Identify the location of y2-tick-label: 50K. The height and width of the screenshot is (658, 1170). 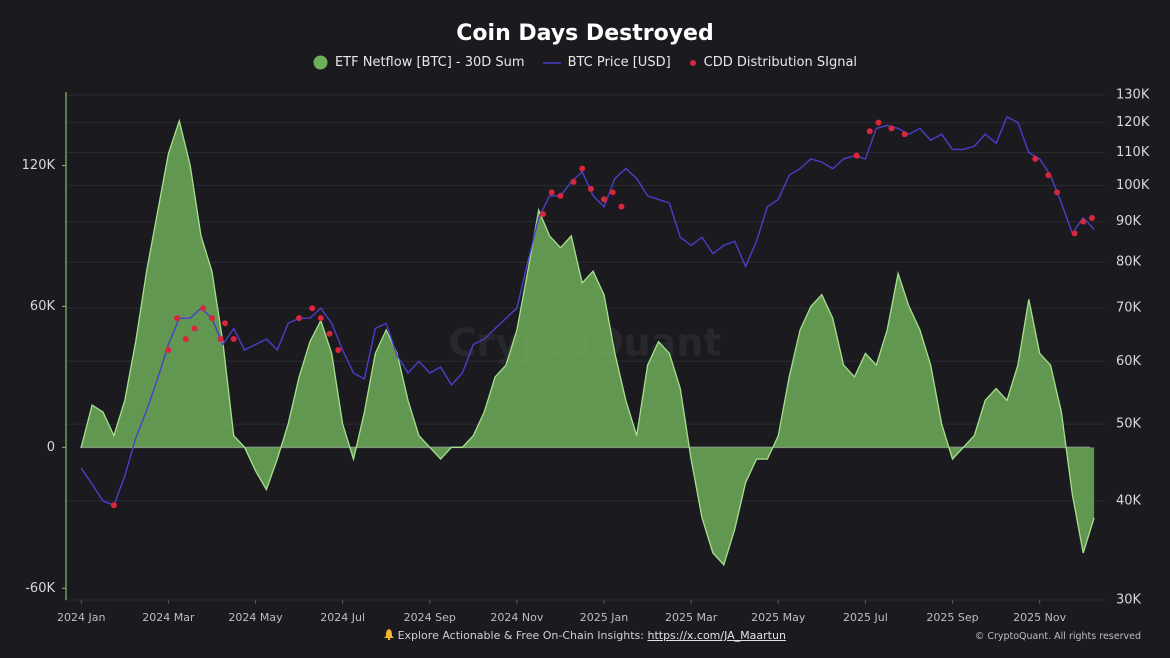
(1129, 424).